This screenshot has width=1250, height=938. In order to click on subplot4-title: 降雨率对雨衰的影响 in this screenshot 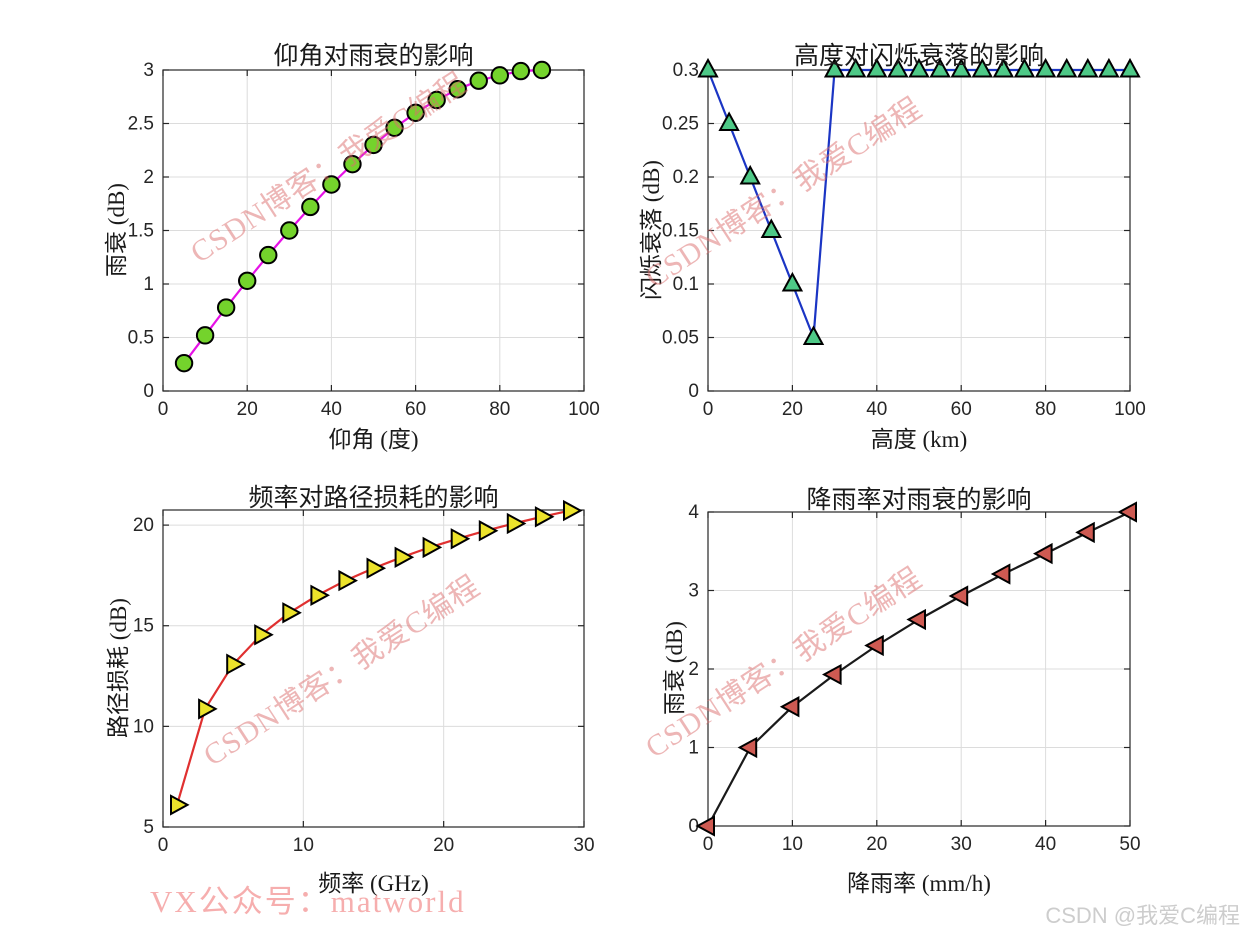, I will do `click(919, 500)`.